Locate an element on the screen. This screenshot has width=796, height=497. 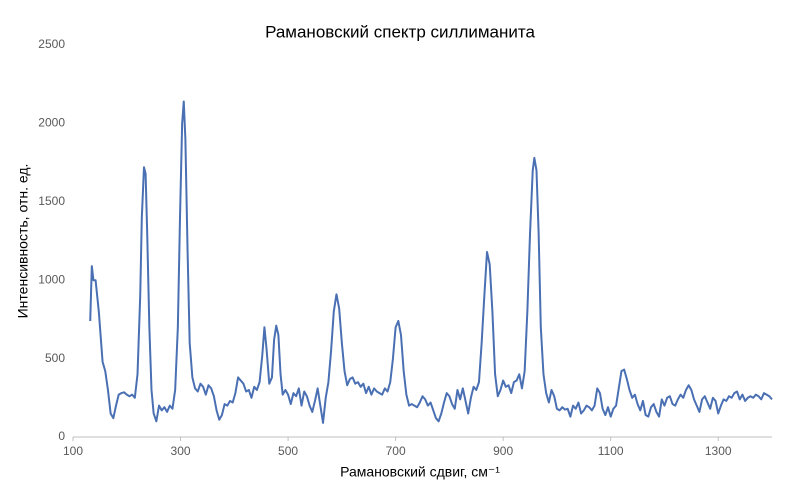
x-axis-title: Рамановский сдвиг, см⁻¹ is located at coordinates (420, 472).